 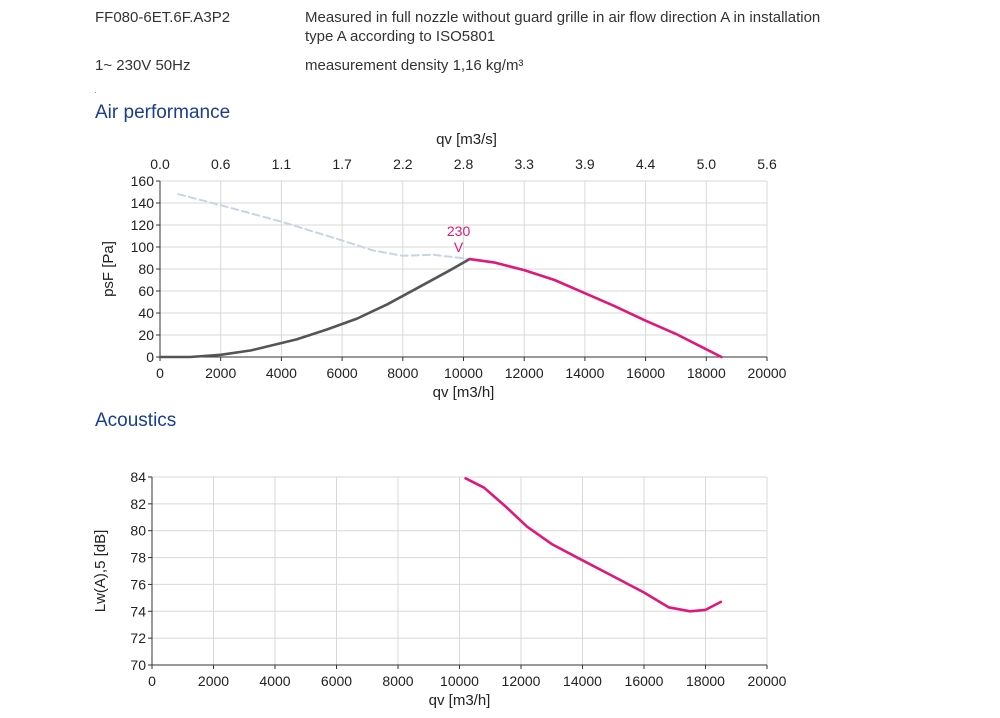 I want to click on section-title-acoustics: Acoustics, so click(x=136, y=420).